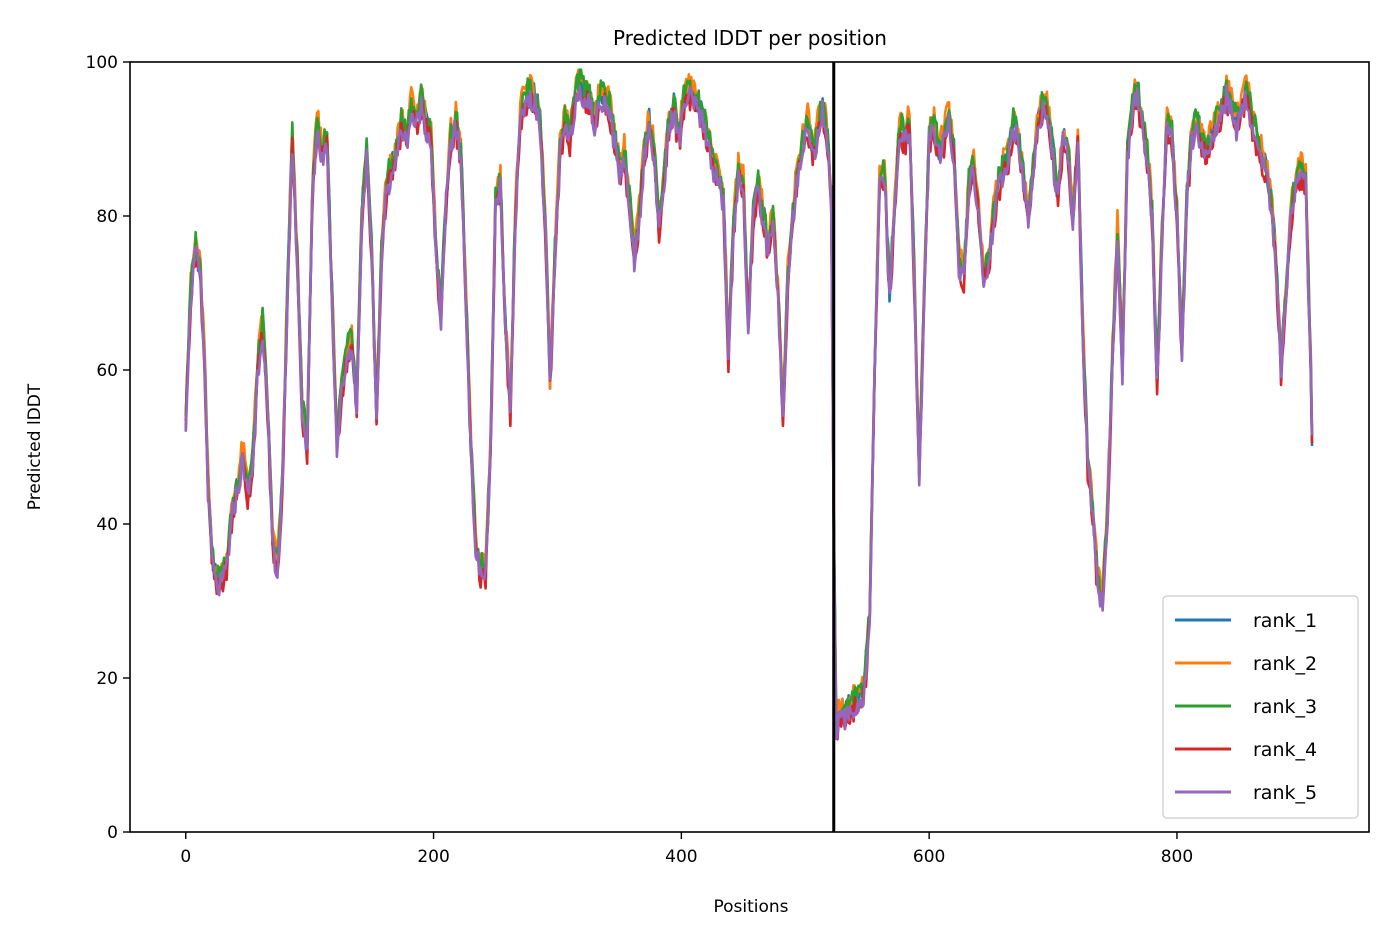 Image resolution: width=1391 pixels, height=939 pixels. Describe the element at coordinates (107, 679) in the screenshot. I see `y-tick-label: 20` at that location.